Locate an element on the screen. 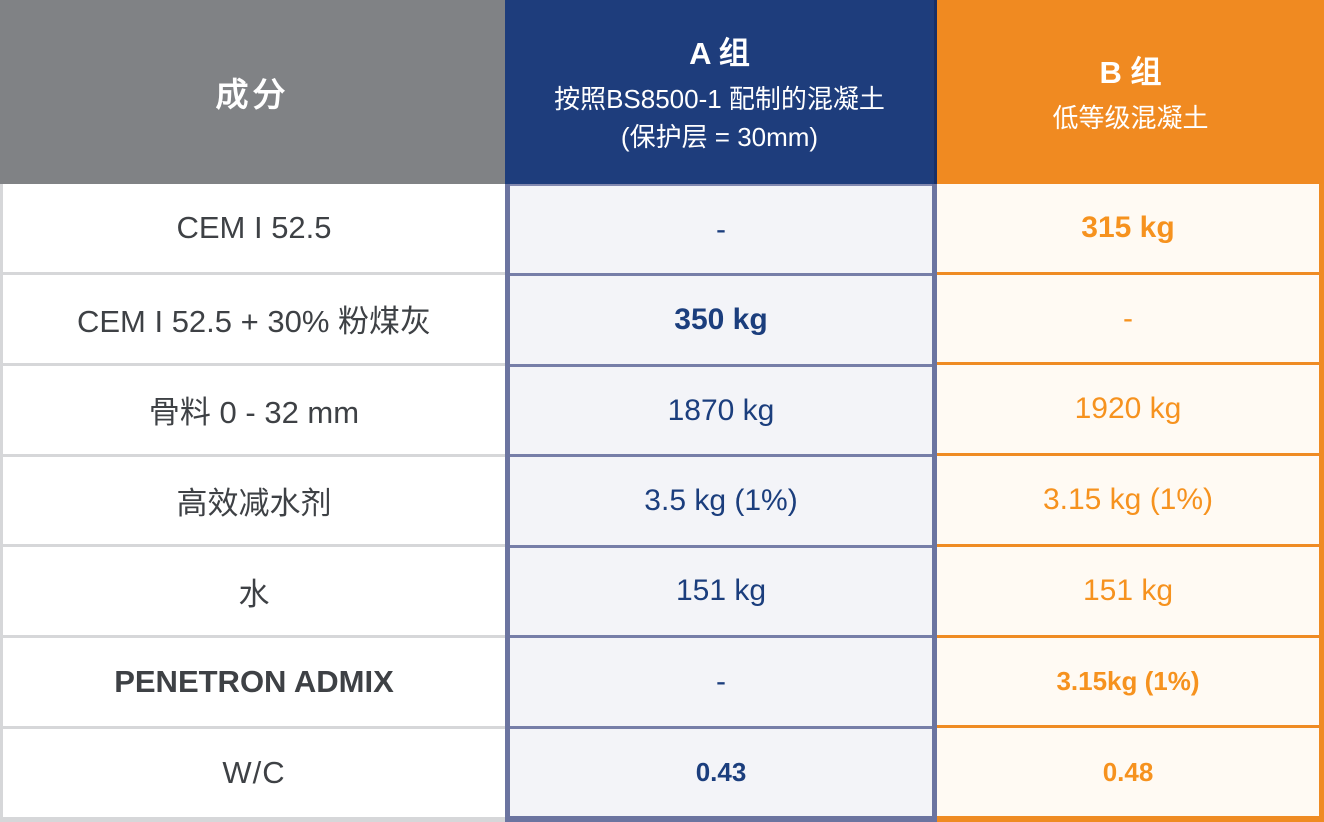 The height and width of the screenshot is (822, 1324). value-a-wc-ratio: 0.43 is located at coordinates (721, 770).